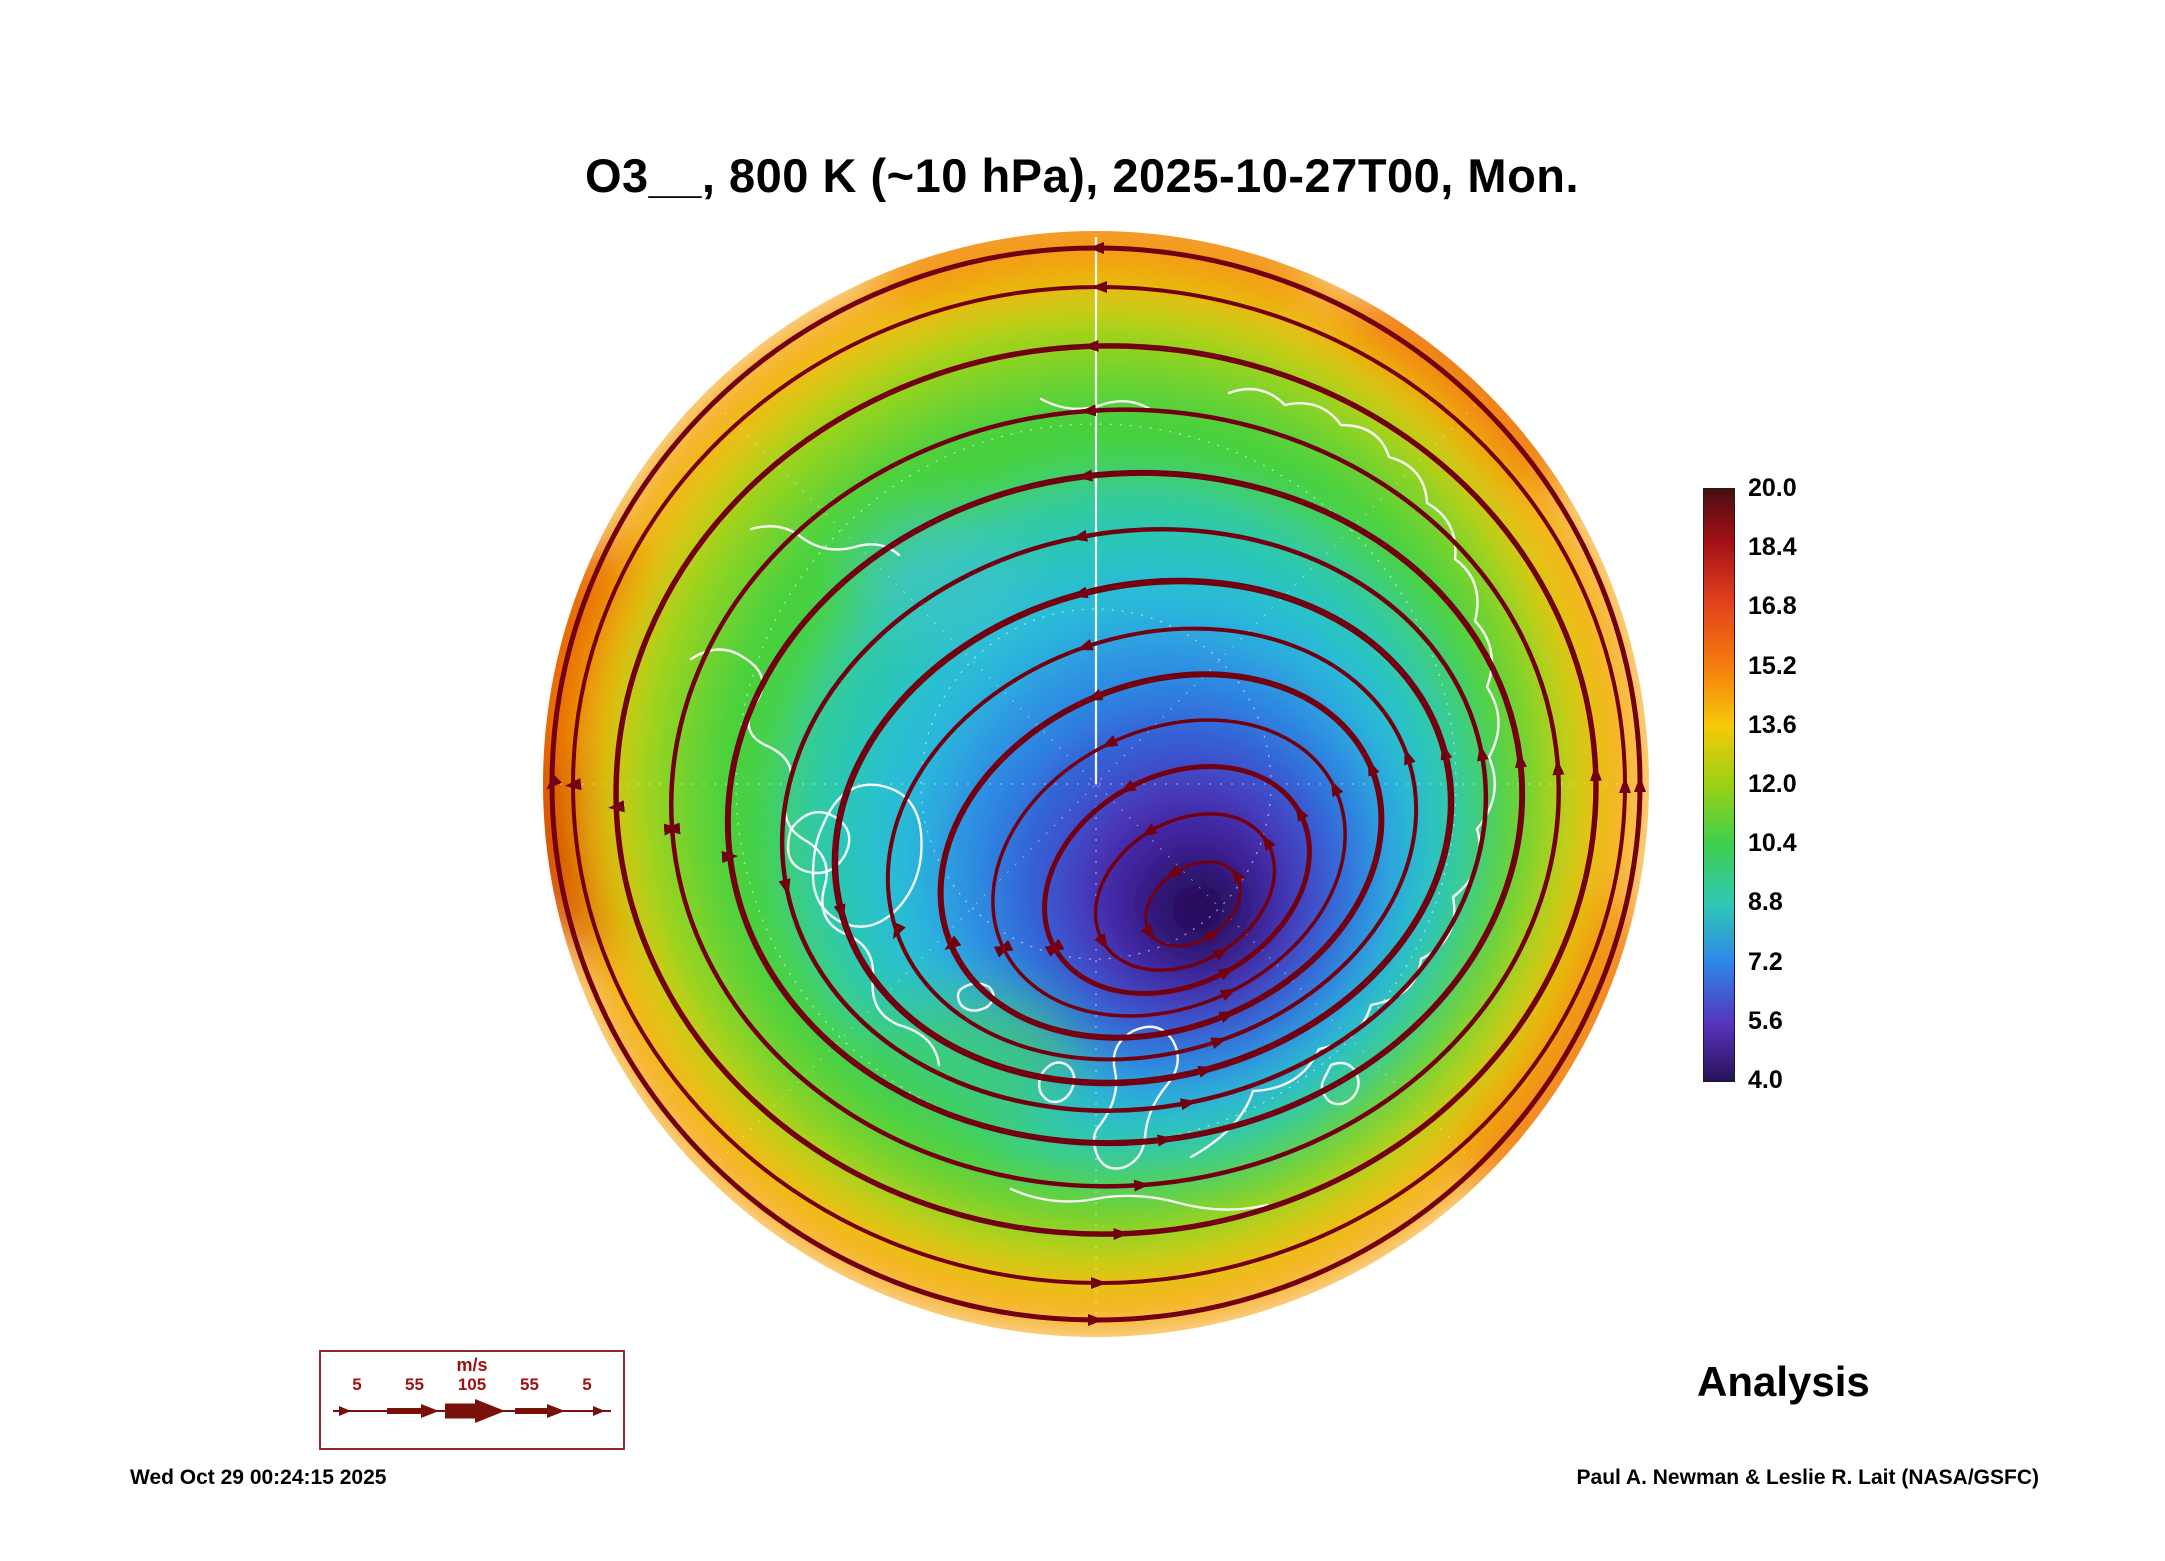 The height and width of the screenshot is (1561, 2165). I want to click on colorbar-tick-label: 4.0, so click(1765, 1079).